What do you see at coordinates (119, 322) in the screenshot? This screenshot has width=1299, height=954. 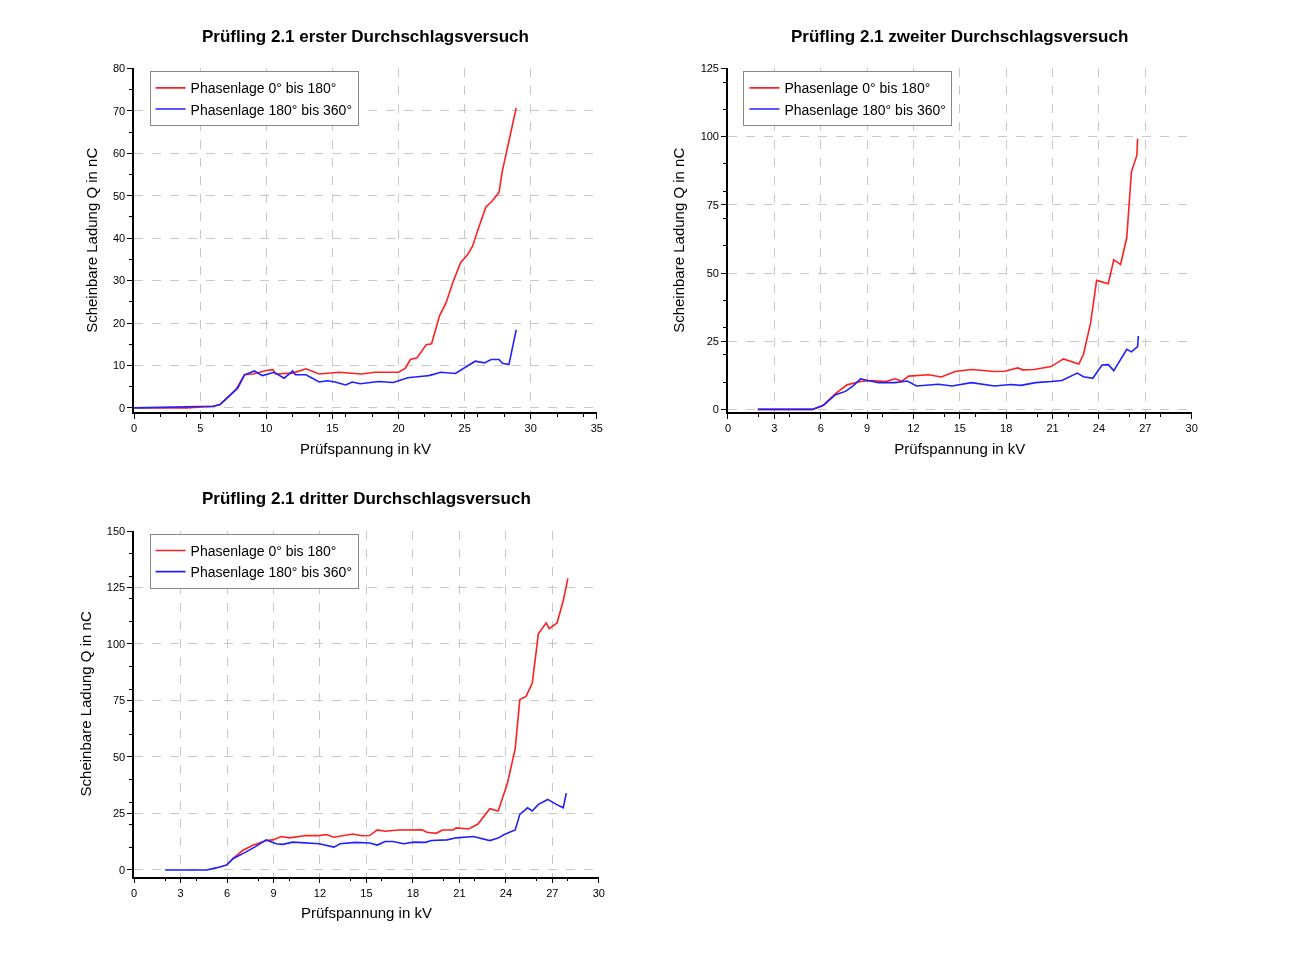 I see `y-tick-label: 20` at bounding box center [119, 322].